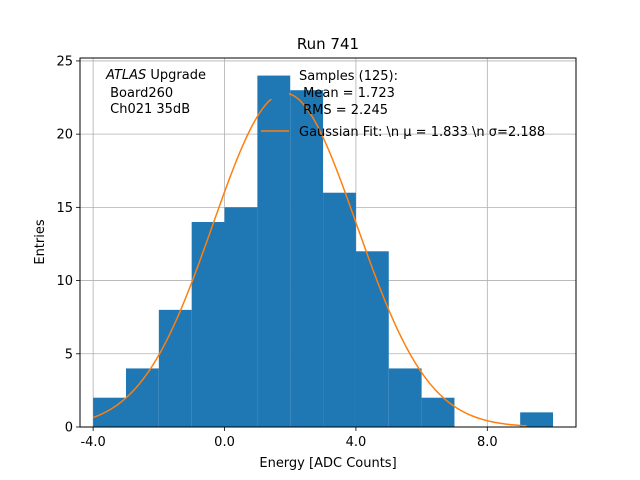  What do you see at coordinates (64, 61) in the screenshot?
I see `y-tick-label-5: 25` at bounding box center [64, 61].